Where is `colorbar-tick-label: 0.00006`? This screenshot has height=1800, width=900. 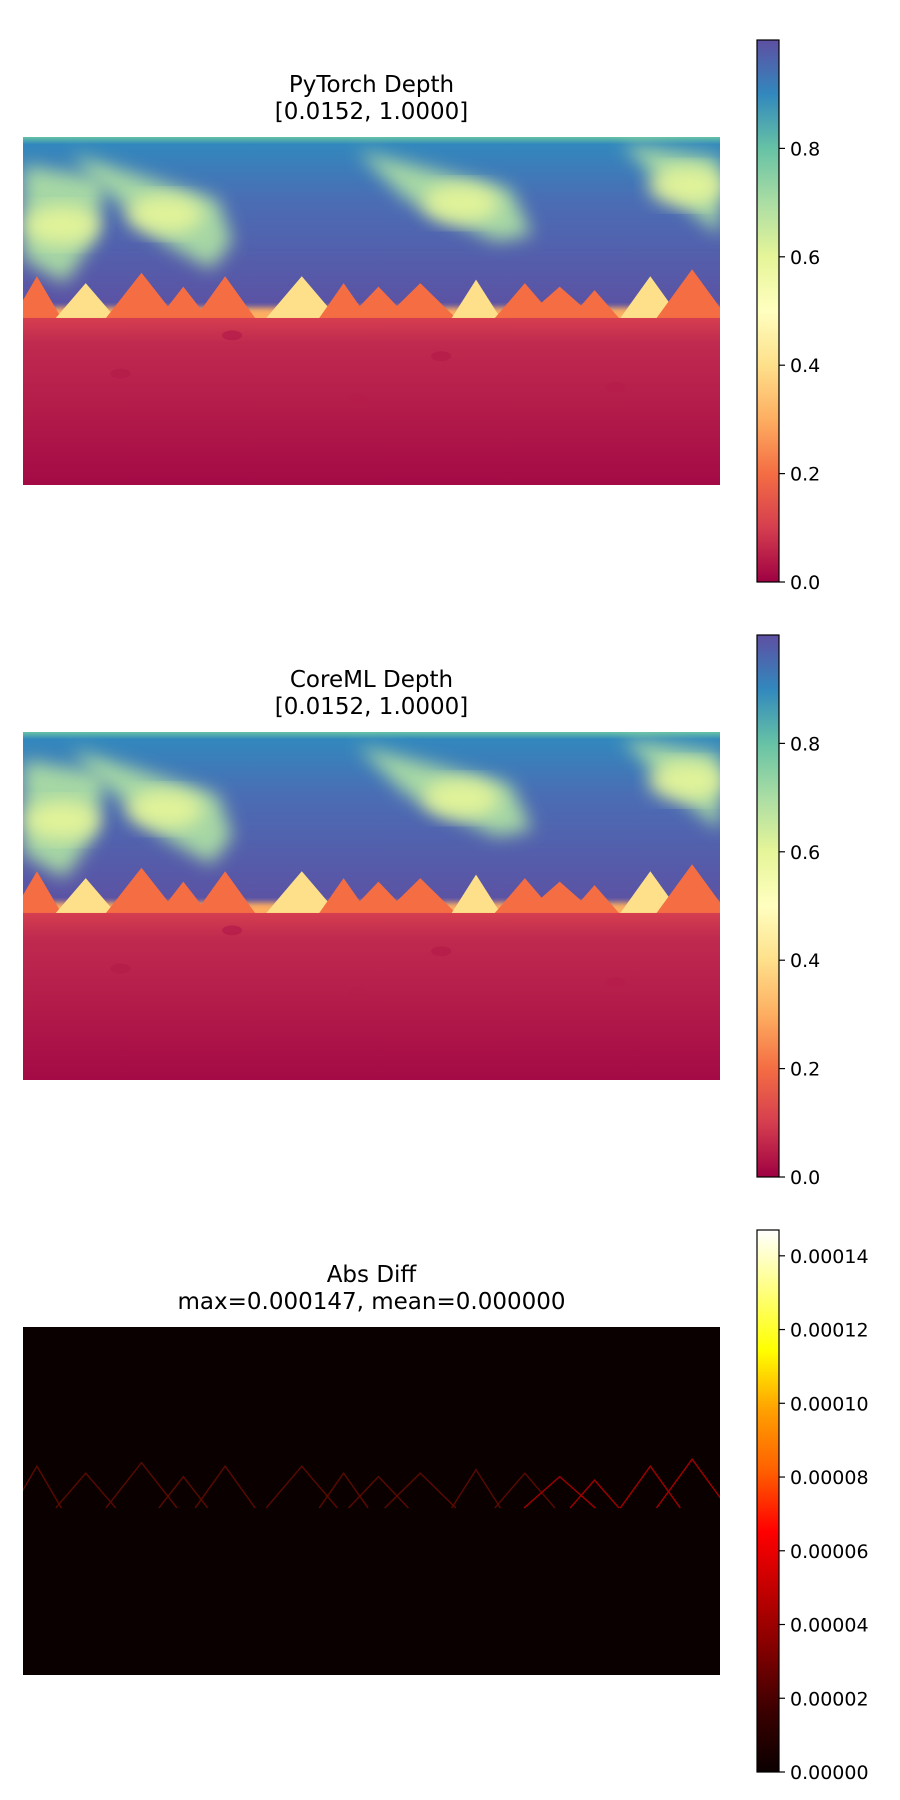
colorbar-tick-label: 0.00006 is located at coordinates (829, 1552).